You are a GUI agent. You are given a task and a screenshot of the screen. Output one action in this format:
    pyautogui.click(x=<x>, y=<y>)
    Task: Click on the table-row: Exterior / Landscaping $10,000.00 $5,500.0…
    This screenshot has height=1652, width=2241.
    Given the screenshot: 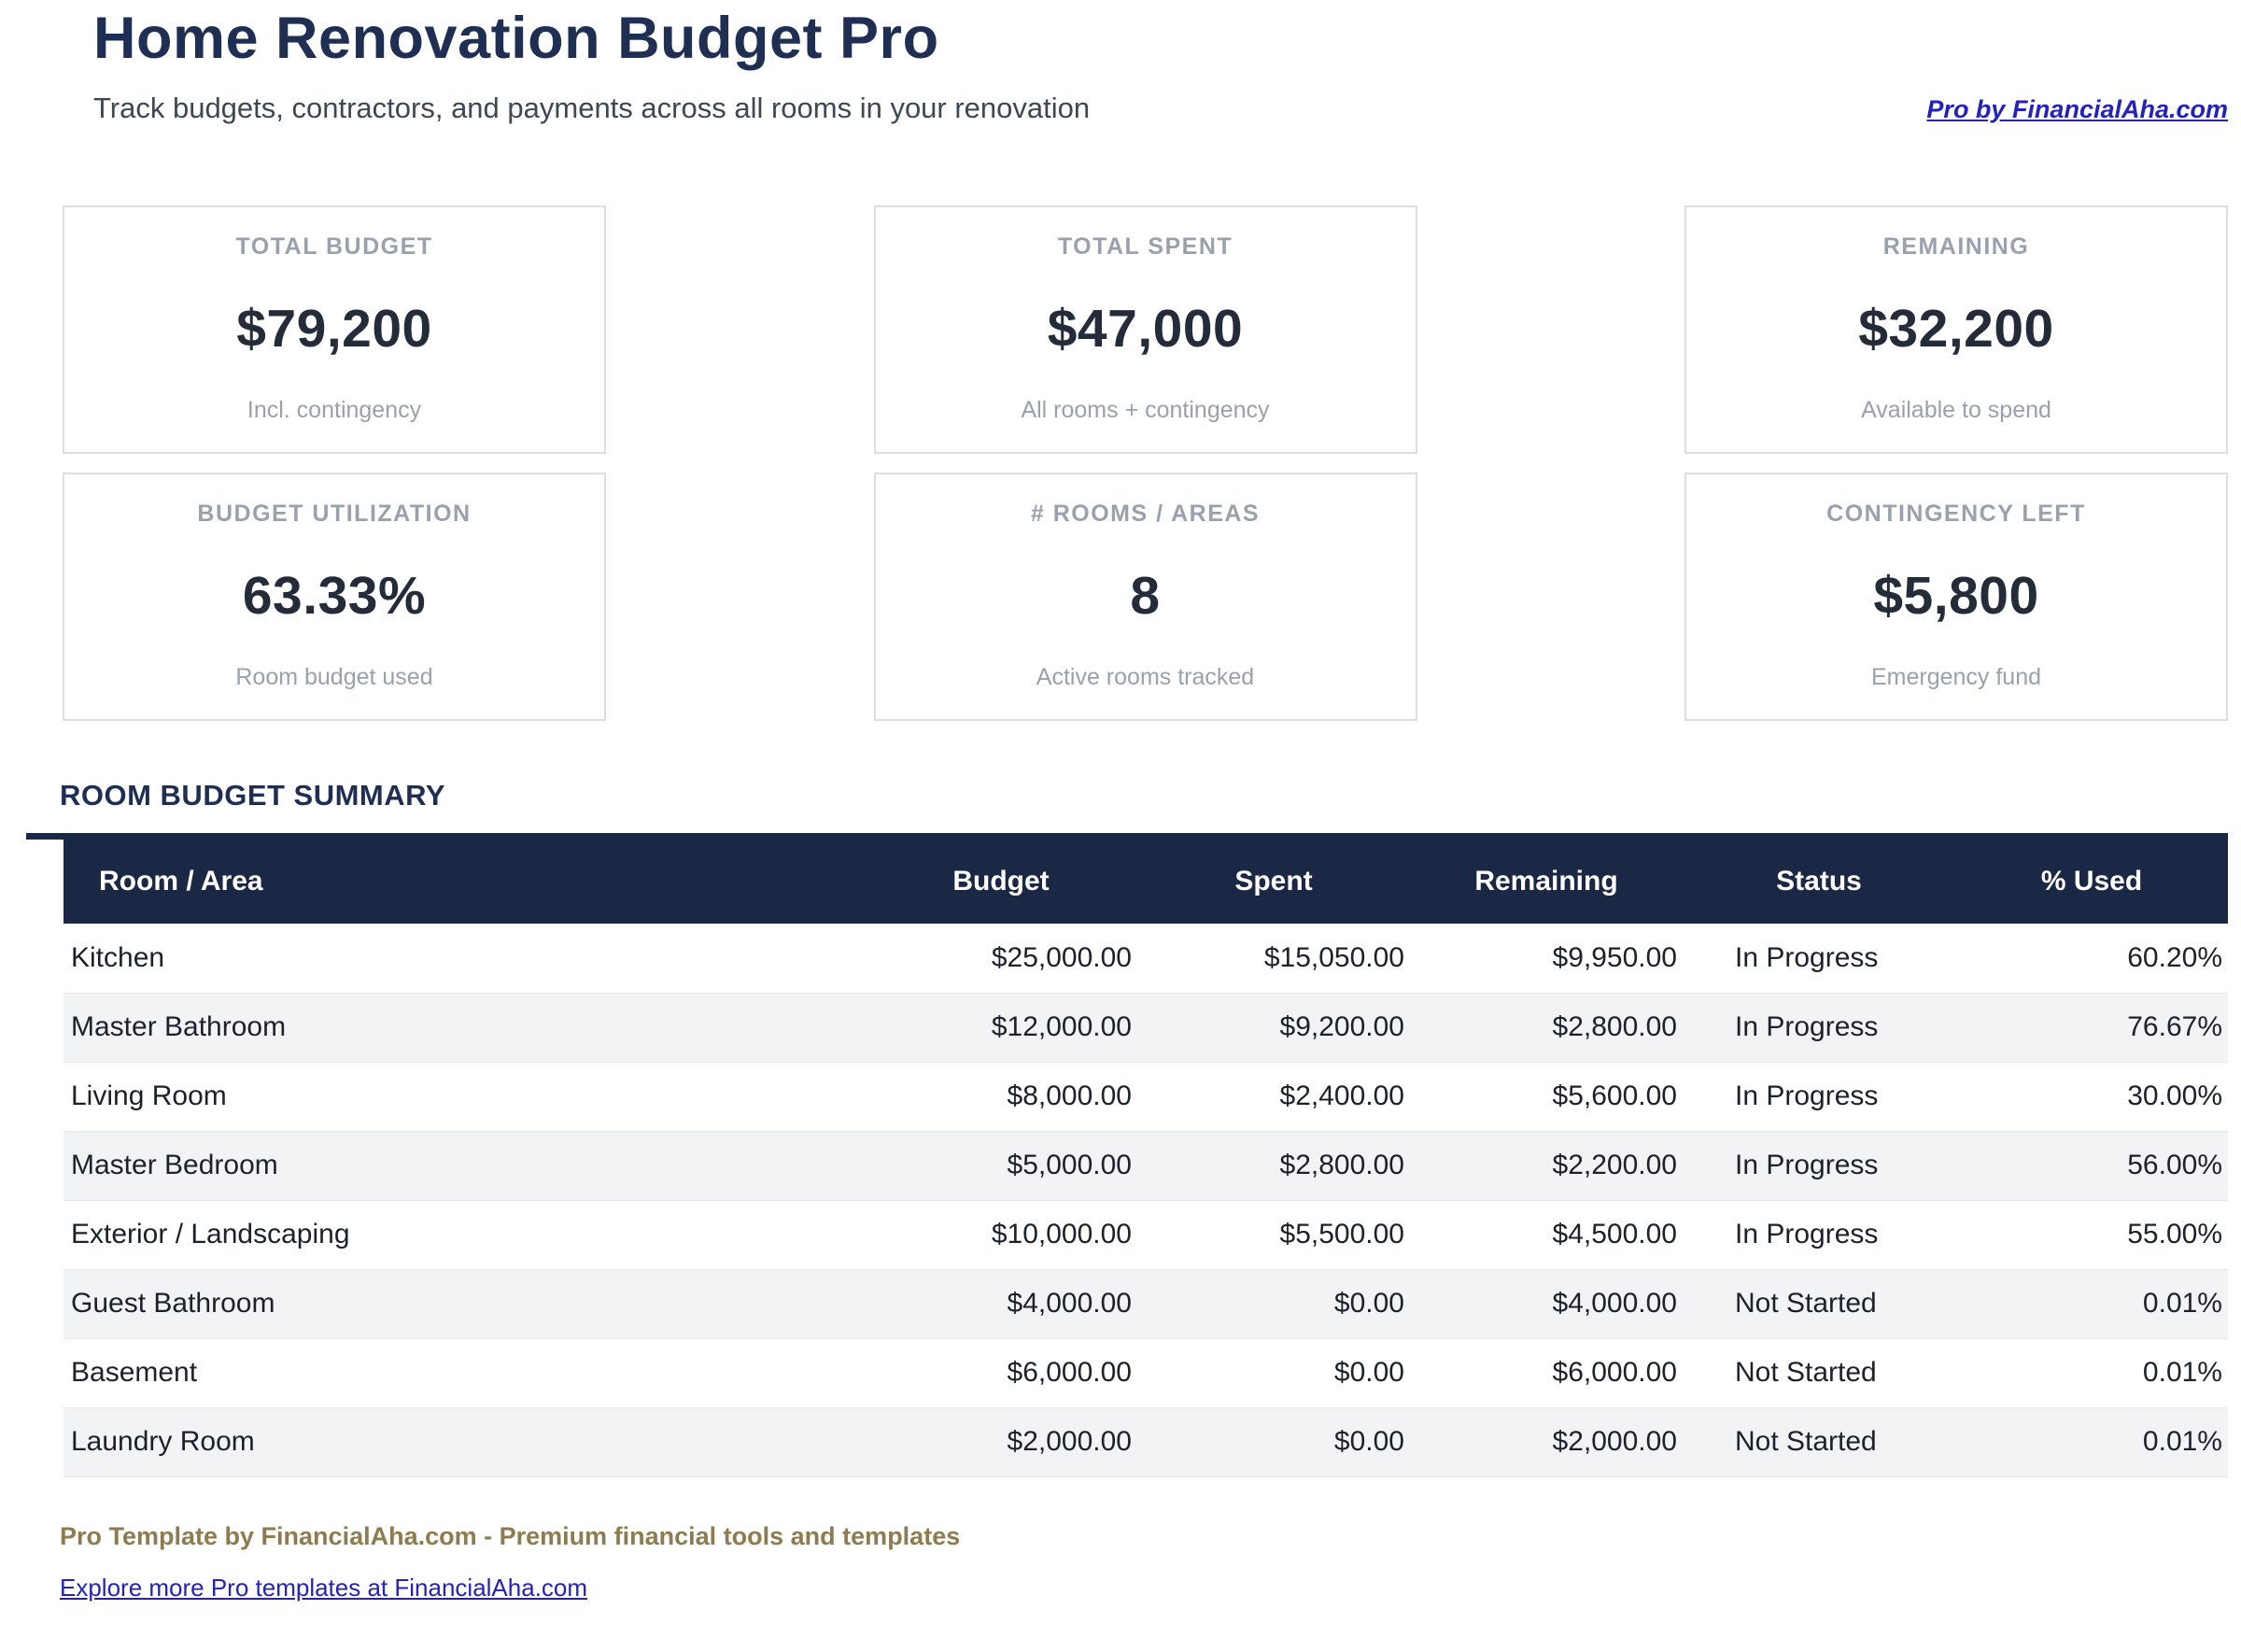 What is the action you would take?
    pyautogui.click(x=1145, y=1235)
    